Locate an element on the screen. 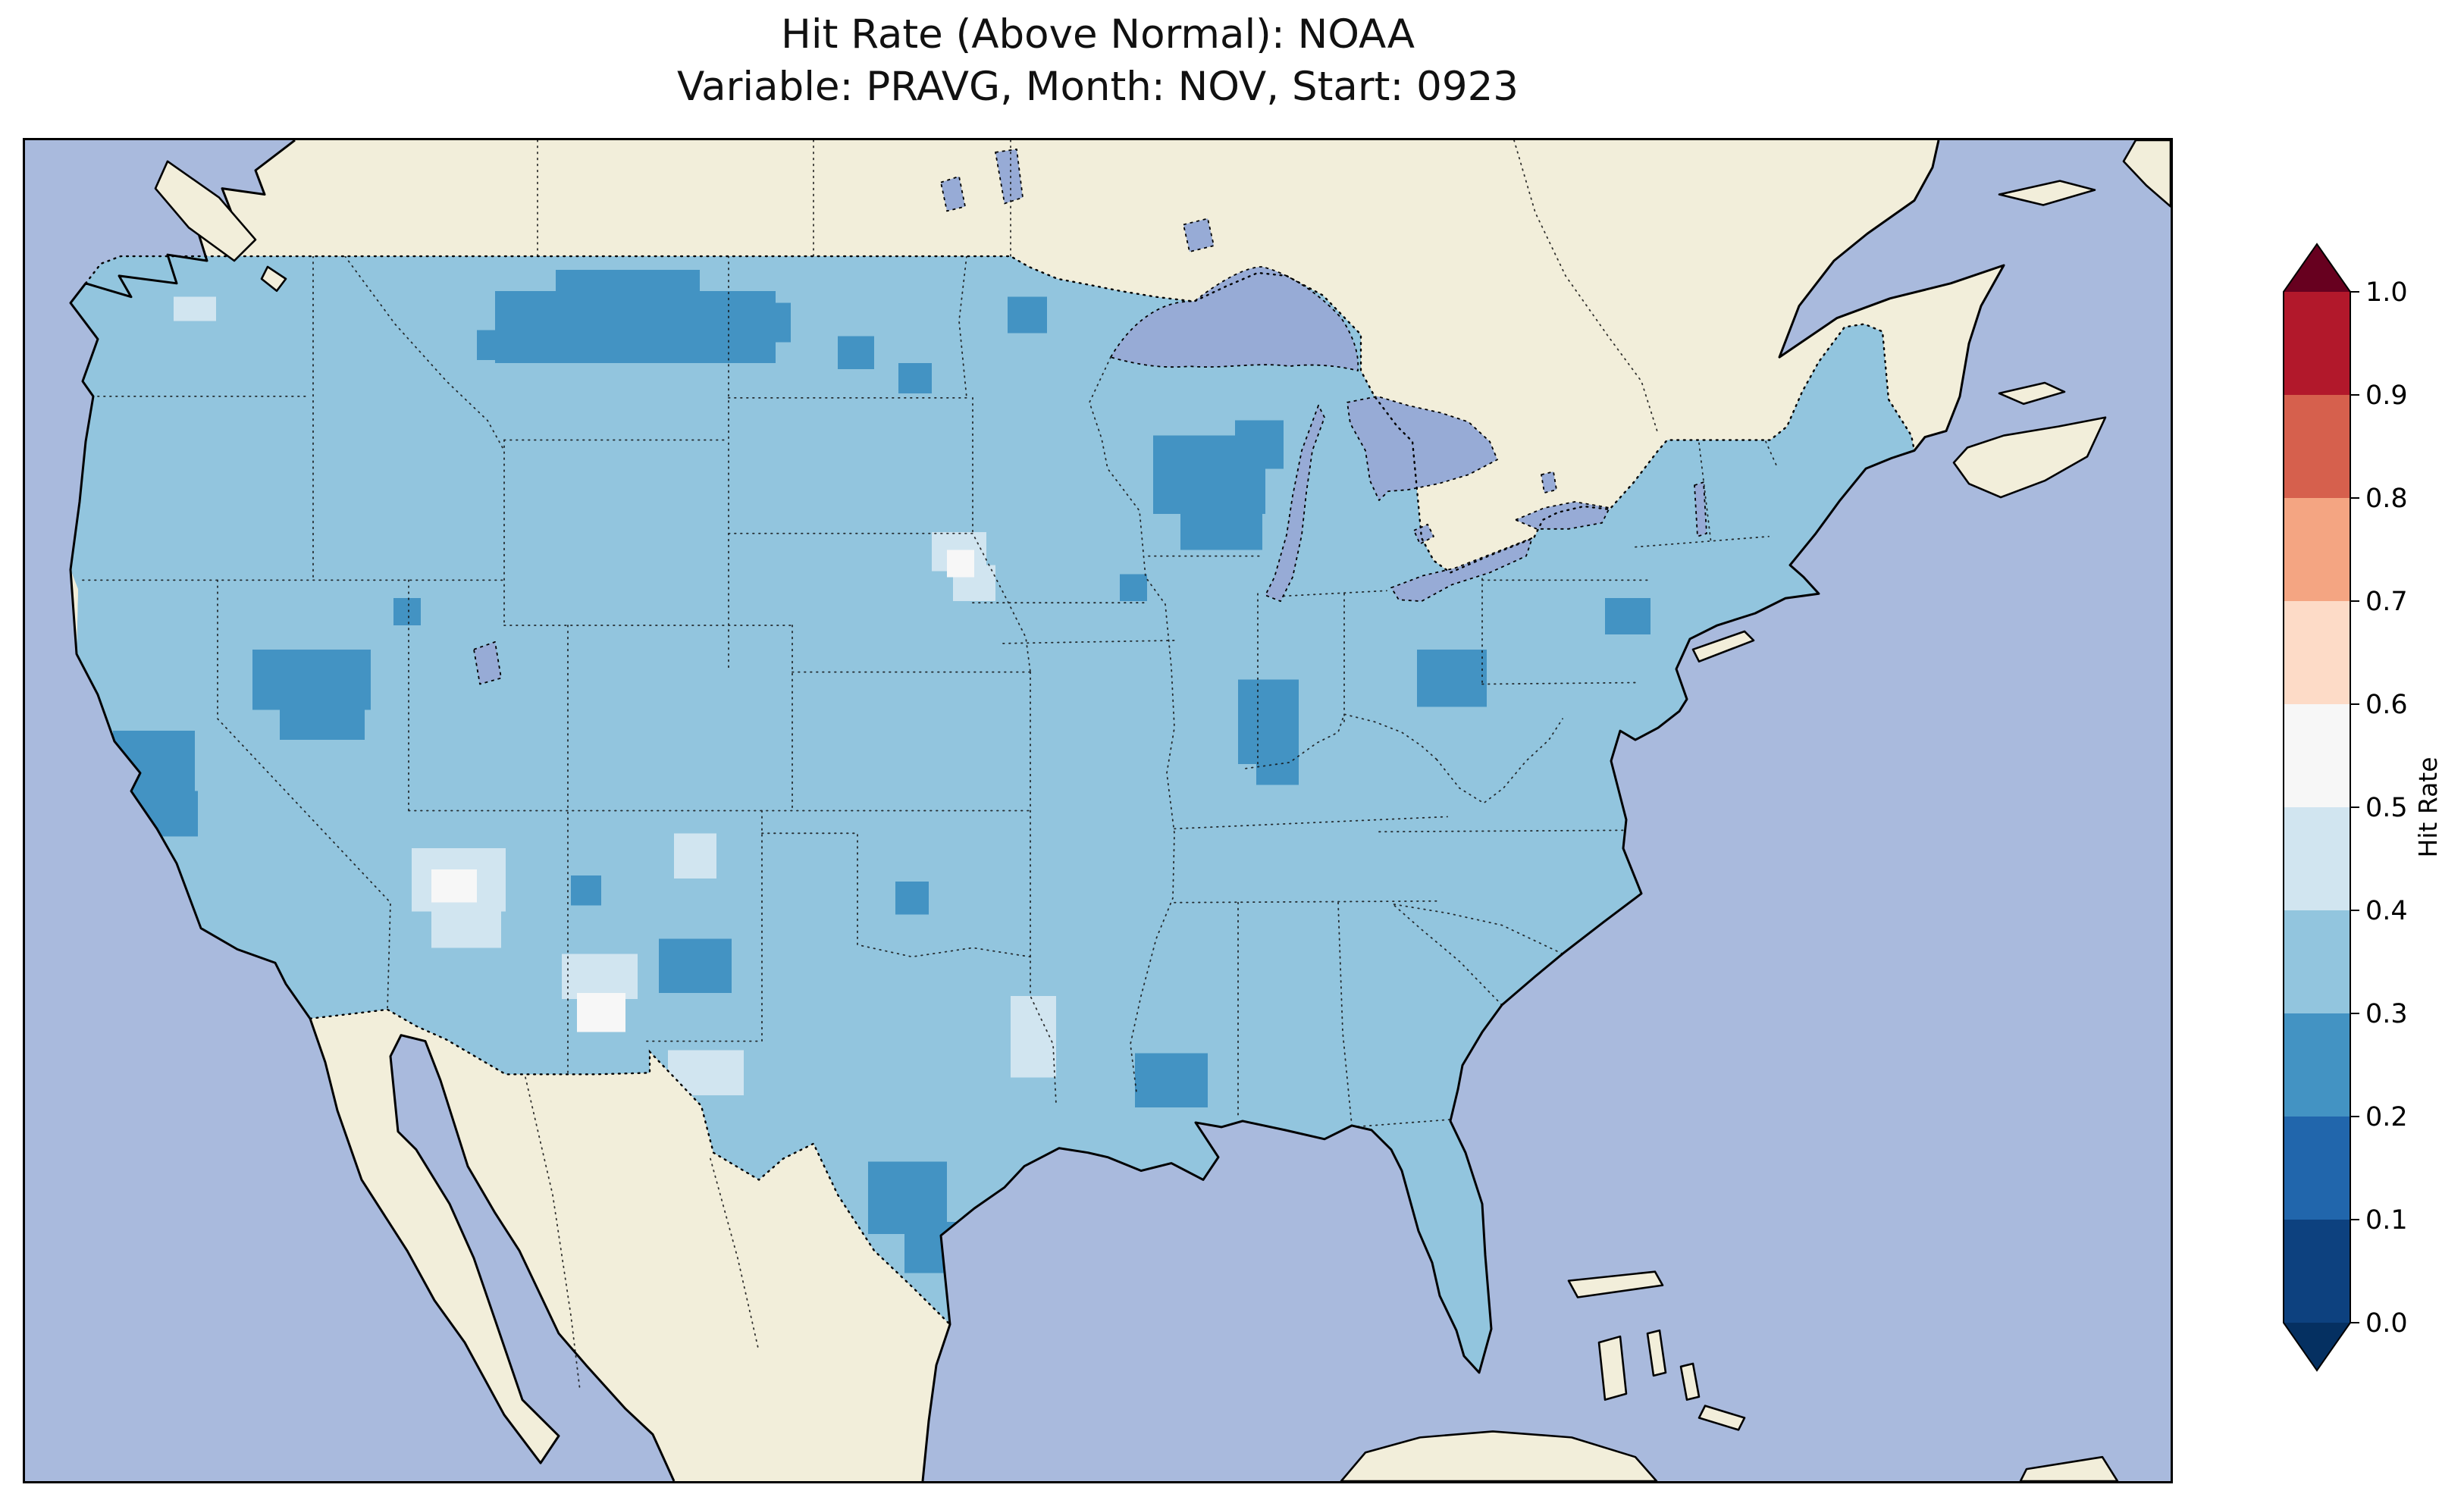 The width and height of the screenshot is (2464, 1494). lake-champlain is located at coordinates (1701, 509).